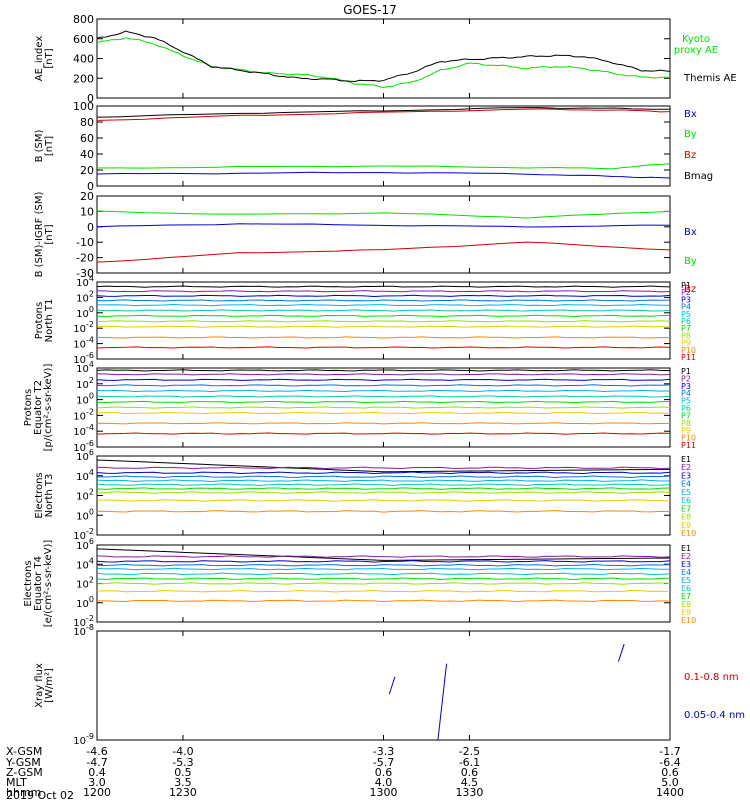 This screenshot has width=750, height=804. I want to click on series-kyoto, so click(383, 63).